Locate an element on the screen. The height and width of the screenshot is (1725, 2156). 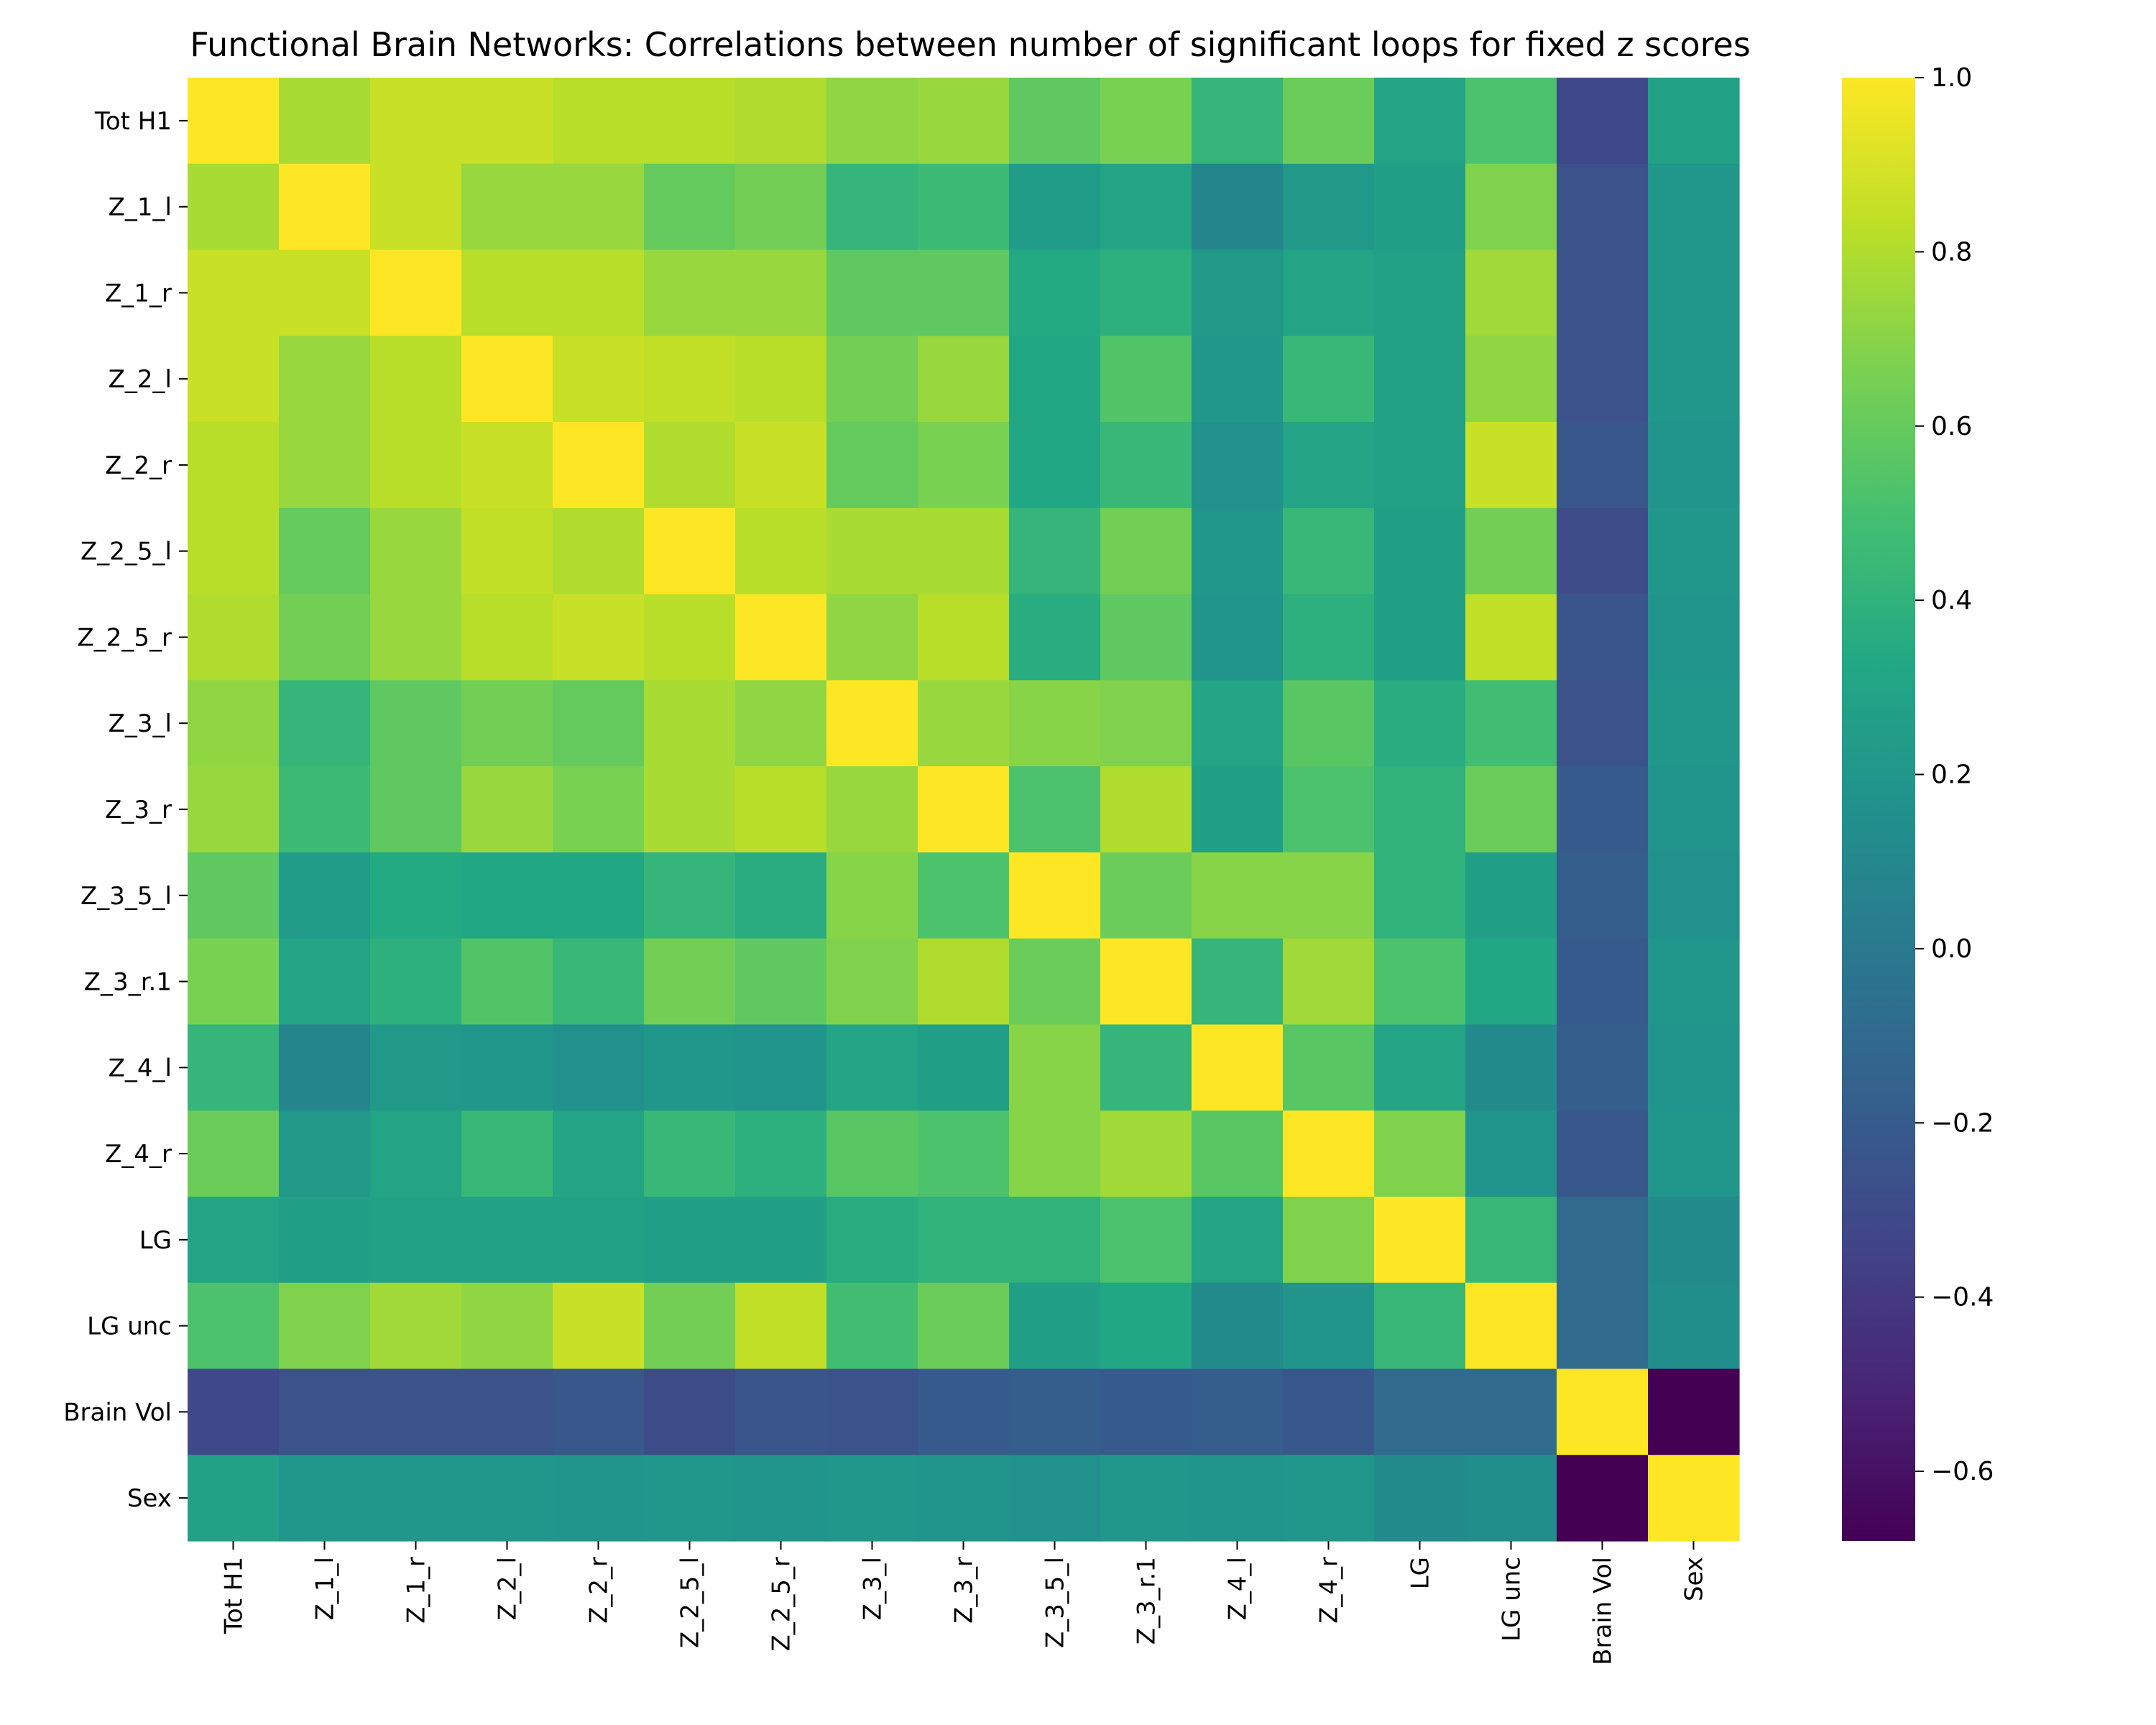
y-tick-label: Z_1_l is located at coordinates (140, 207).